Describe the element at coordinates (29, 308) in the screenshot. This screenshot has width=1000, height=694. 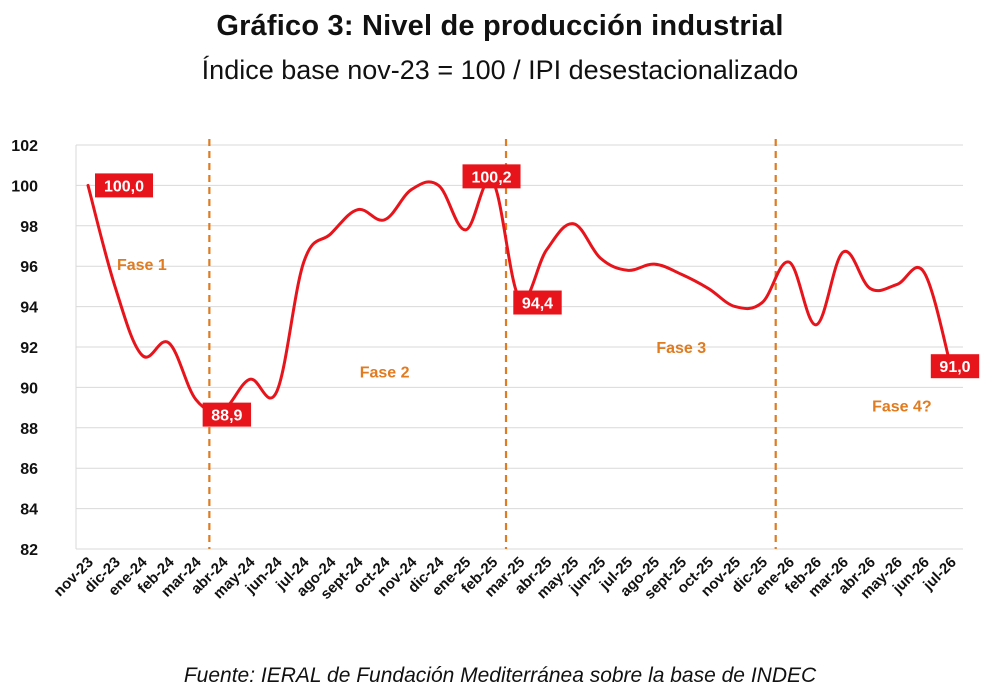
I see `y-tick-label: 94` at that location.